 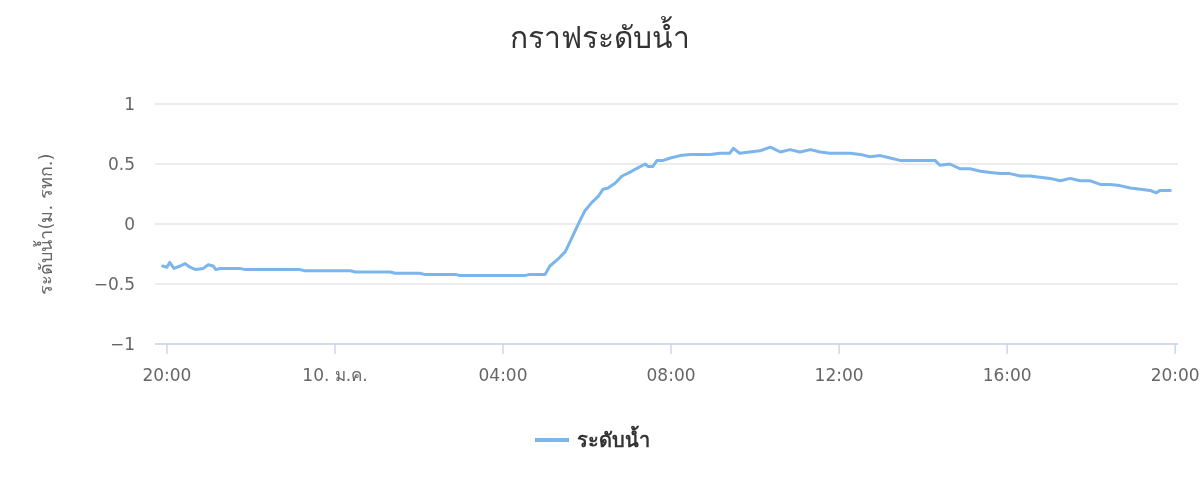 I want to click on x-tick-label: 04:00, so click(x=503, y=375).